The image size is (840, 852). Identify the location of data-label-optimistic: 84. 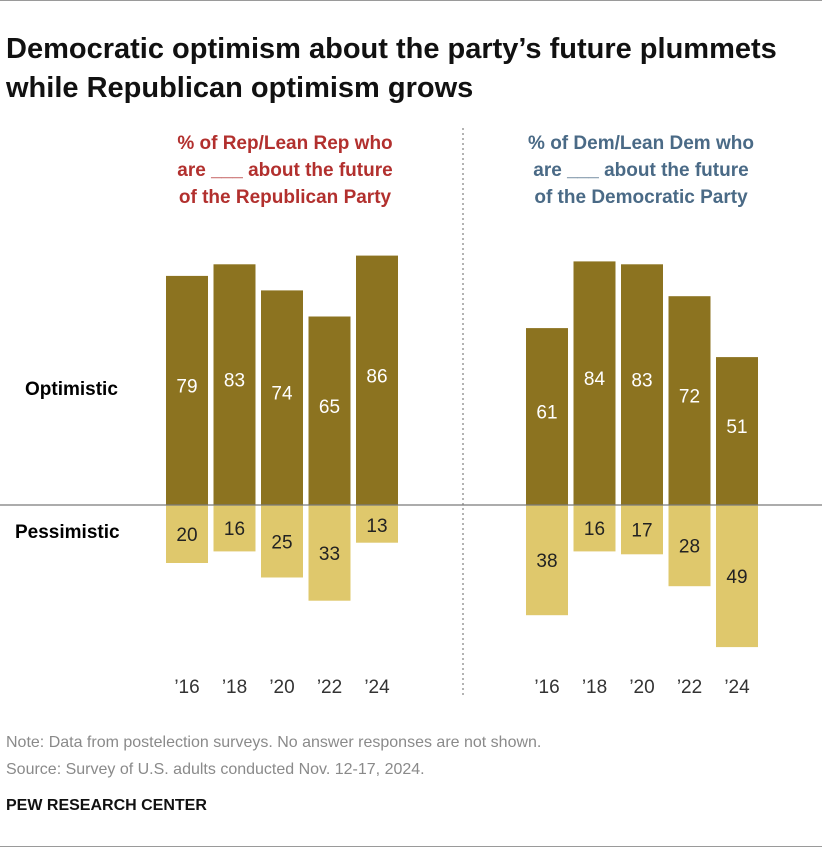
(595, 379).